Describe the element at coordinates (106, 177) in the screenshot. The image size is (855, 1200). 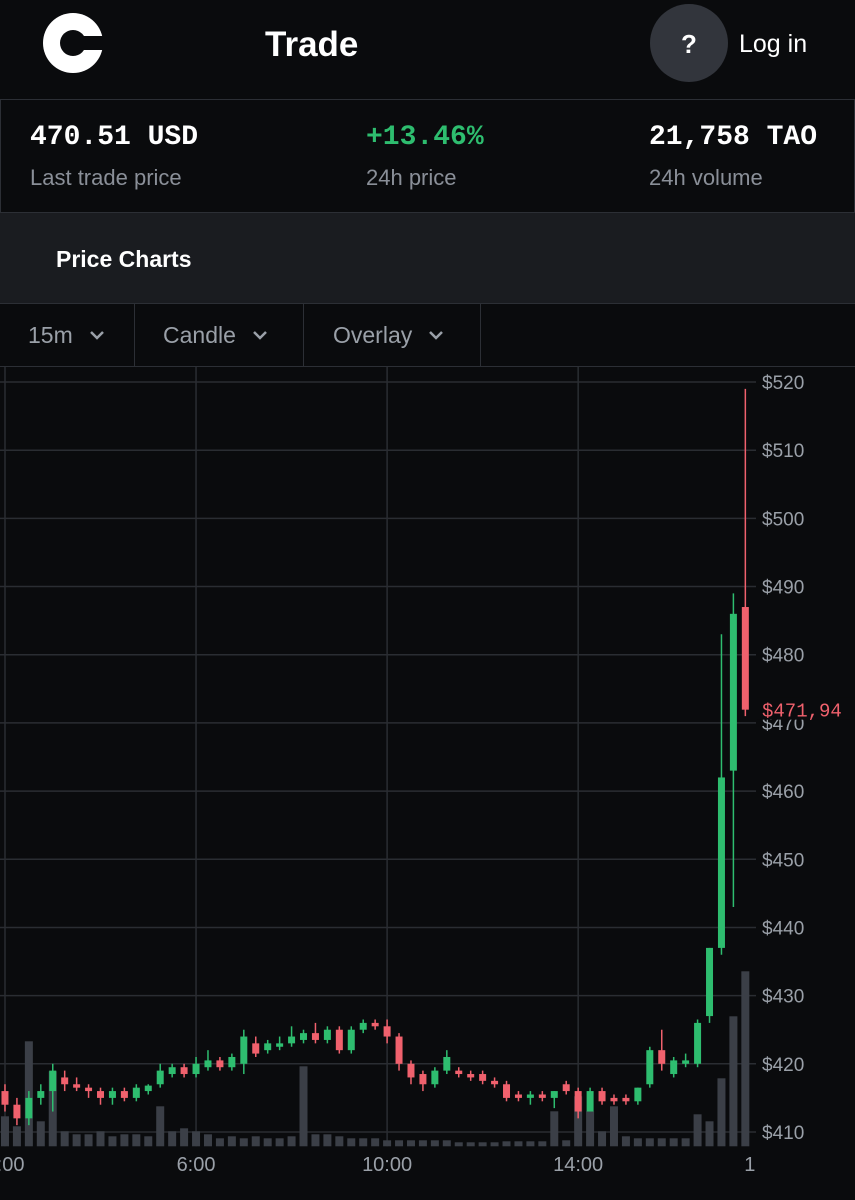
I see `stat-label: Last trade price` at that location.